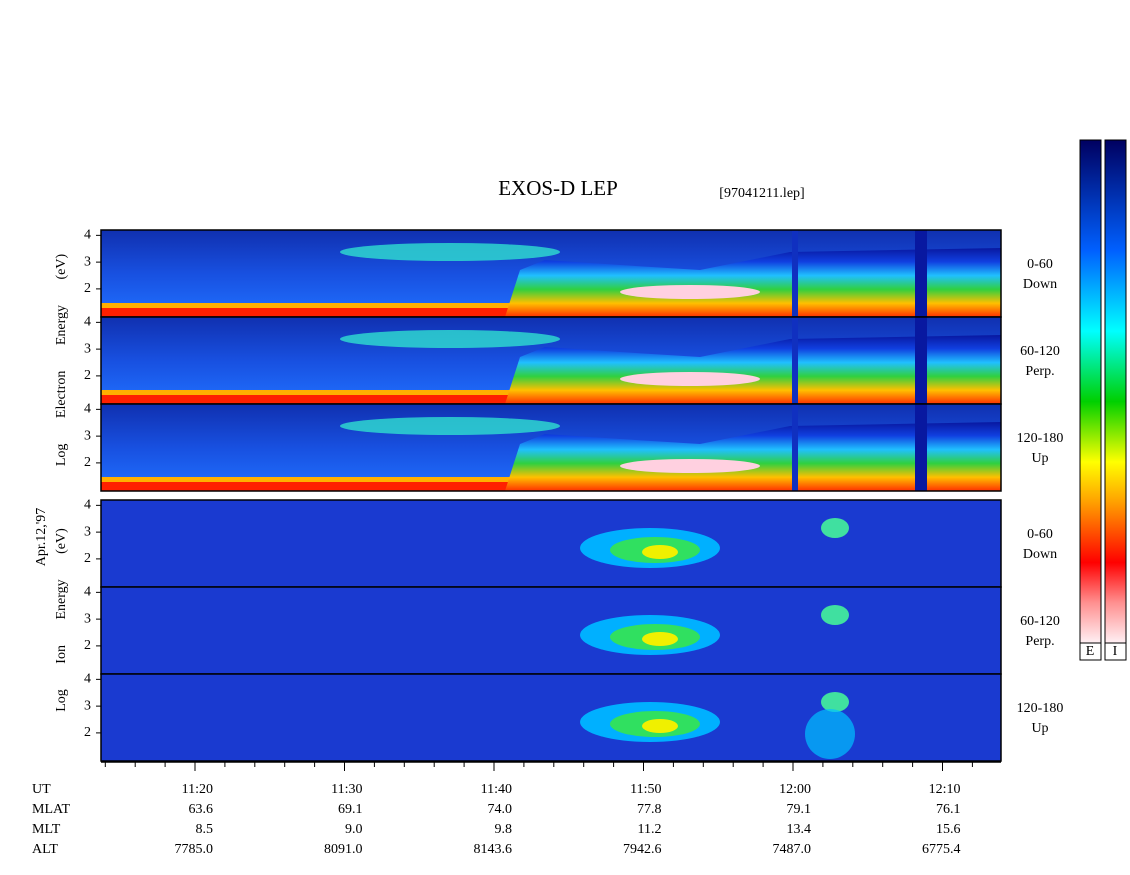 The height and width of the screenshot is (875, 1130). What do you see at coordinates (197, 789) in the screenshot?
I see `ephemeris-value: 11:20` at bounding box center [197, 789].